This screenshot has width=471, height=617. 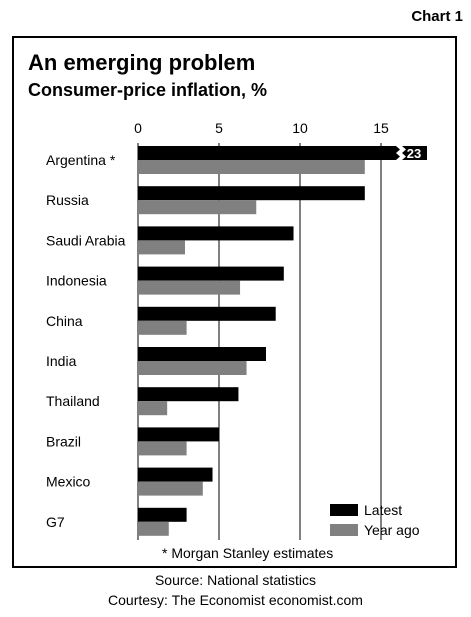 What do you see at coordinates (381, 128) in the screenshot?
I see `x-tick-label: 15` at bounding box center [381, 128].